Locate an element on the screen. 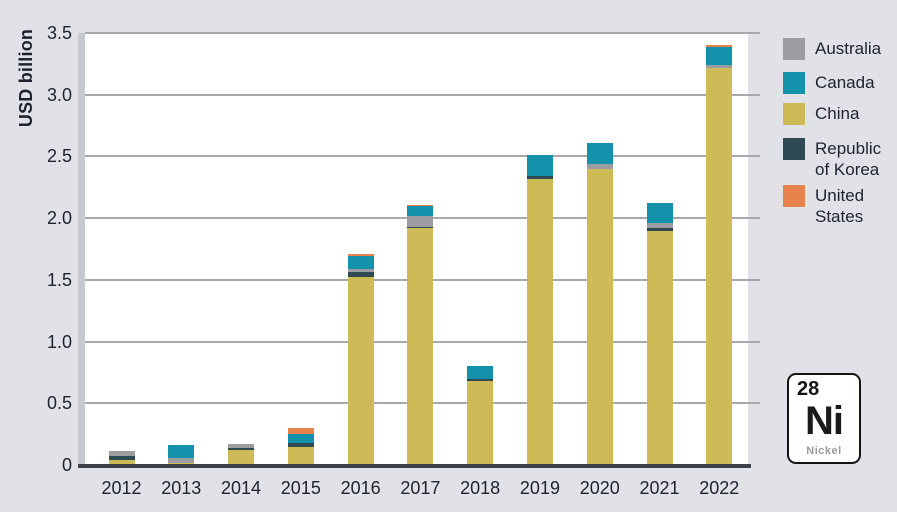 Image resolution: width=897 pixels, height=512 pixels. bar-2014 is located at coordinates (241, 454).